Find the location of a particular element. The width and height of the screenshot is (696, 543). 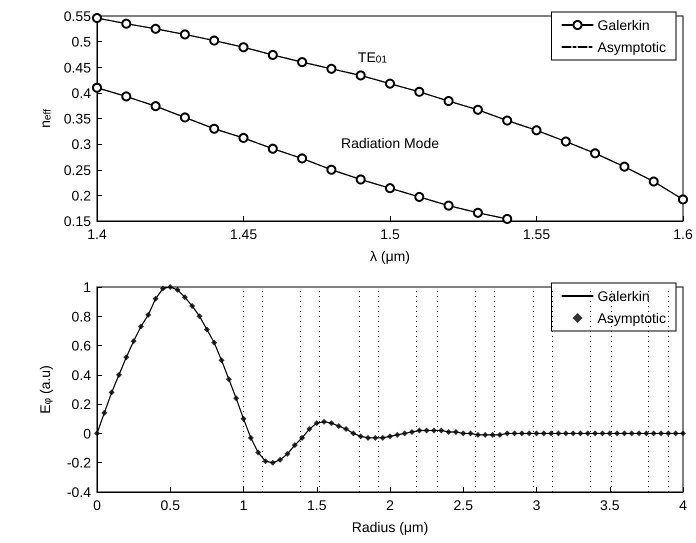

x-tick-label: 1.6 is located at coordinates (683, 234).